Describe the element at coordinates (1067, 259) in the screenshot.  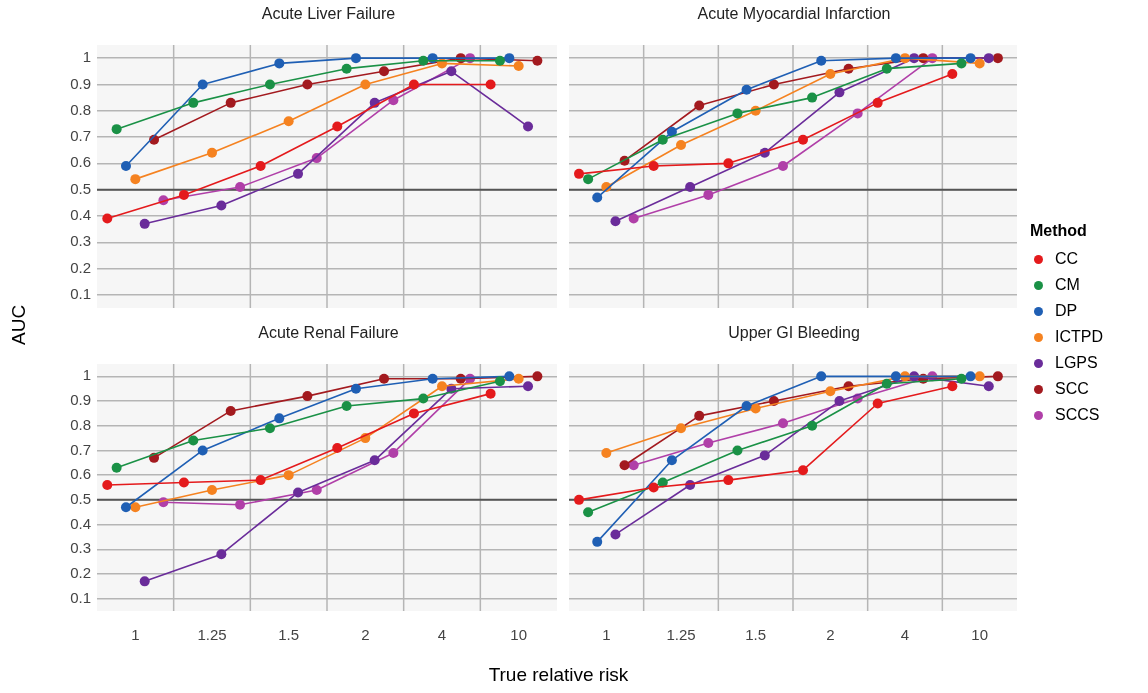
I see `legend-label: CC` at that location.